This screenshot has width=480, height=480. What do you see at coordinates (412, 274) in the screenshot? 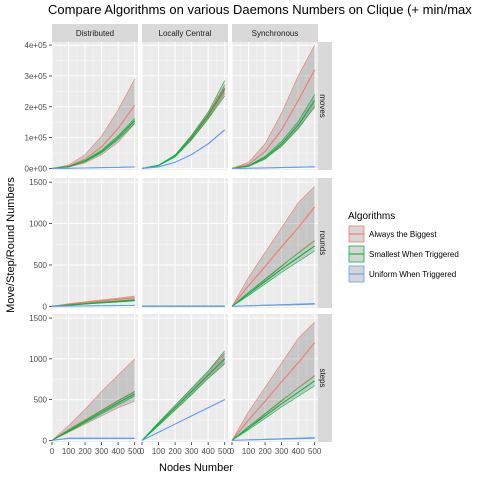
I see `legend-label: Uniform When Triggered` at bounding box center [412, 274].